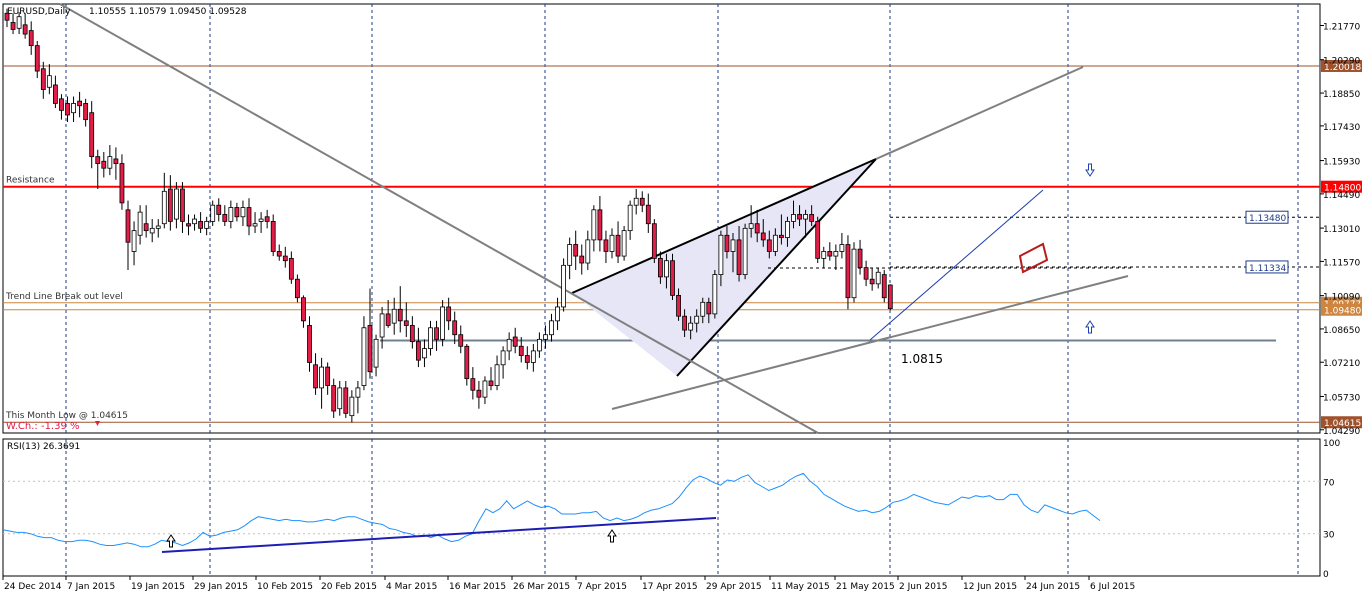 The width and height of the screenshot is (1362, 598). Describe the element at coordinates (1341, 398) in the screenshot. I see `price-tick-label: 1.05730` at that location.